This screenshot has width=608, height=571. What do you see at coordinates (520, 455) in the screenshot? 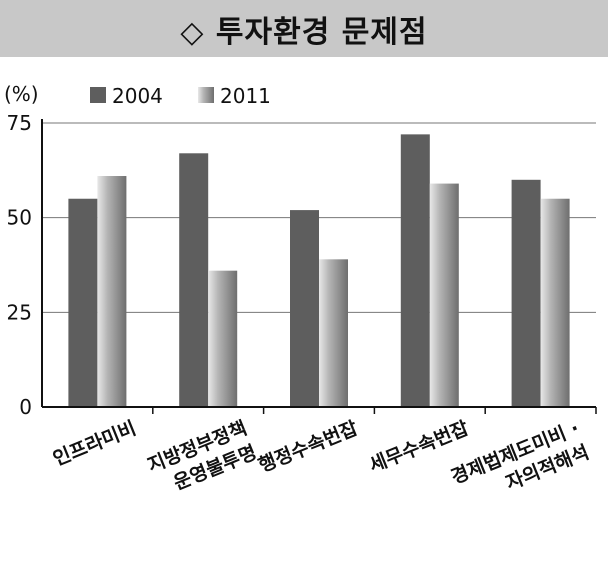
I see `x-category-label: 경제법제도미비 ·자의적해석` at bounding box center [520, 455].